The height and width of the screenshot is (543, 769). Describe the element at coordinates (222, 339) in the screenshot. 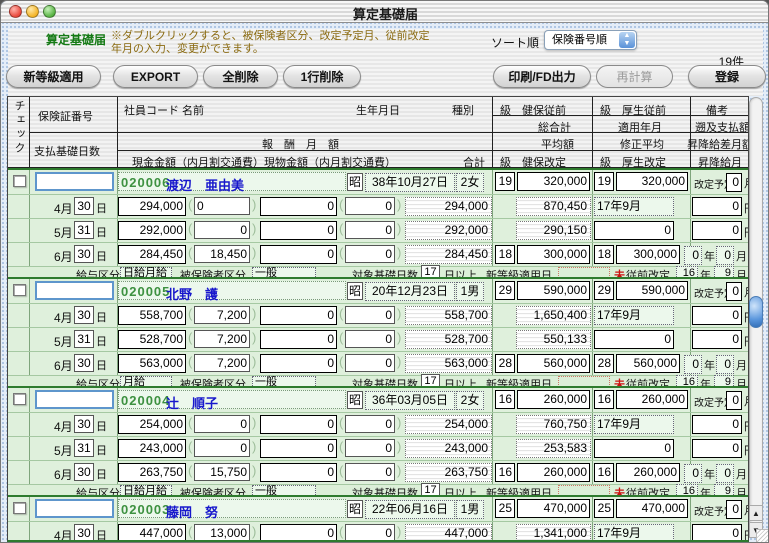

I see `cash-commute-input: 7,200` at that location.